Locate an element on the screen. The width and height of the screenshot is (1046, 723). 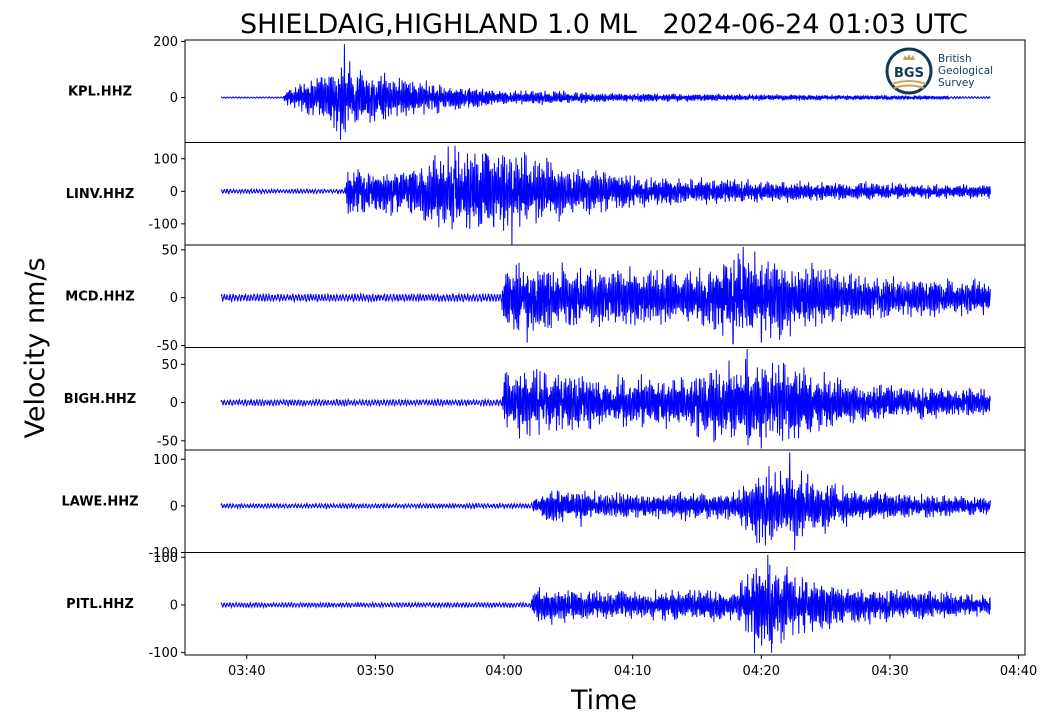
station-label: BIGH.HHZ is located at coordinates (100, 399).